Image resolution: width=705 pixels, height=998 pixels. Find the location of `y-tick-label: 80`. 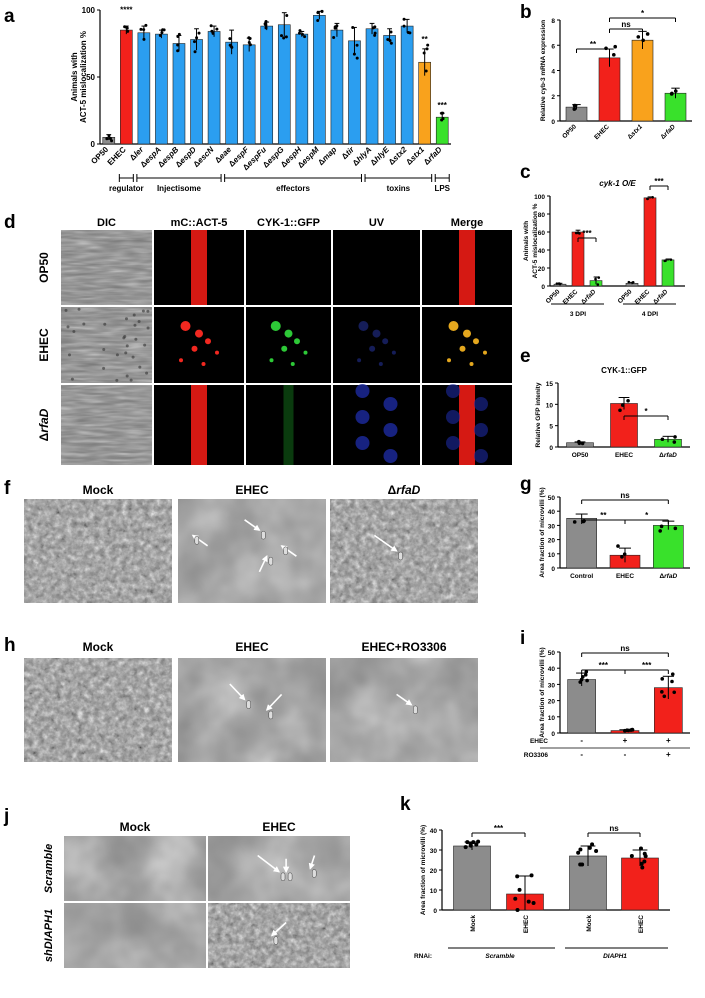

y-tick-label: 80 is located at coordinates (542, 215).